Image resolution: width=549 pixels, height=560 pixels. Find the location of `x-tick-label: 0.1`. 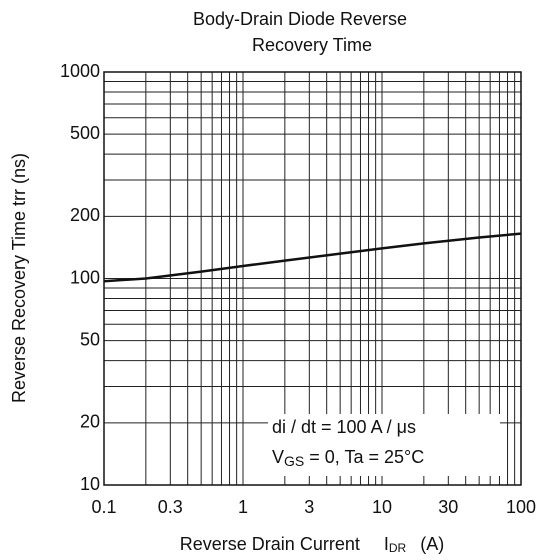

x-tick-label: 0.1 is located at coordinates (103, 507).